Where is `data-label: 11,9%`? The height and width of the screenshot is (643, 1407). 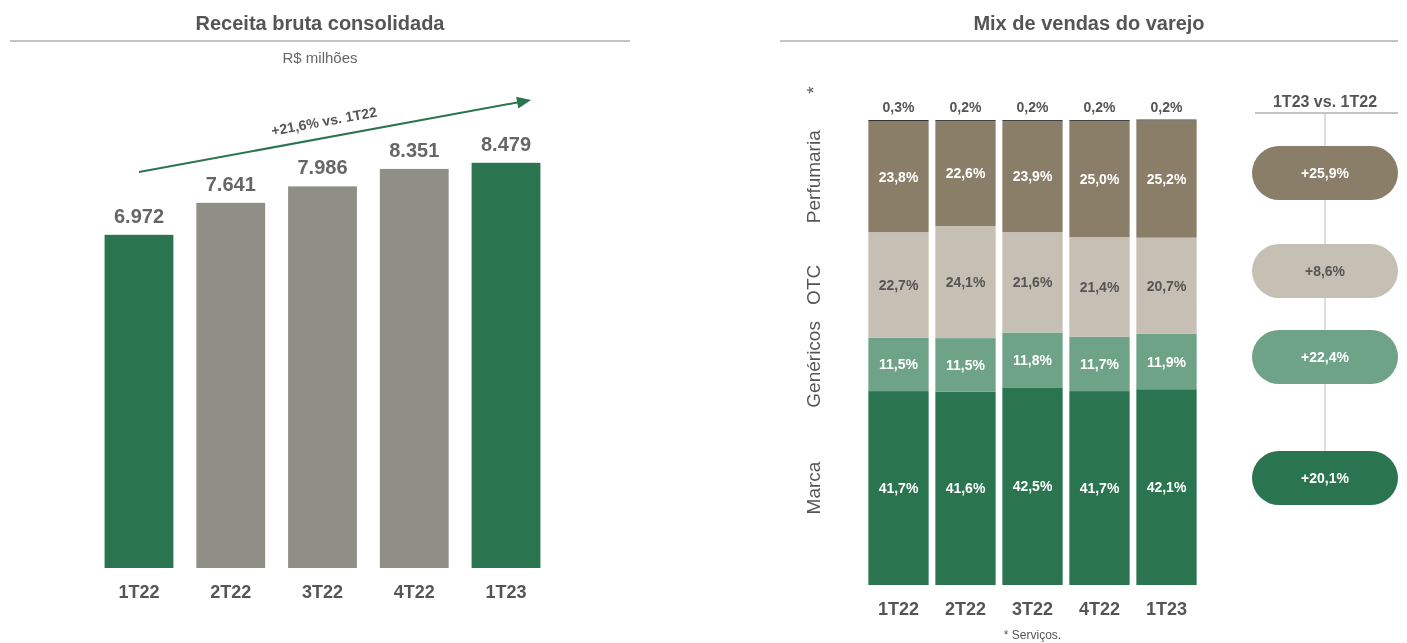
data-label: 11,9% is located at coordinates (1167, 361).